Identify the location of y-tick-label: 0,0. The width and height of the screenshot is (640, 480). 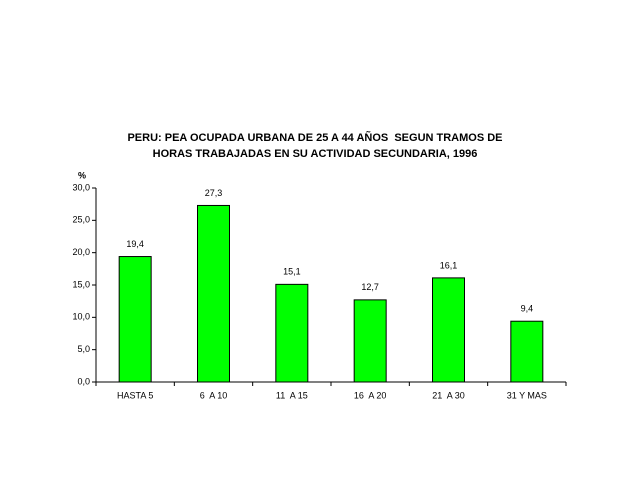
(83, 381).